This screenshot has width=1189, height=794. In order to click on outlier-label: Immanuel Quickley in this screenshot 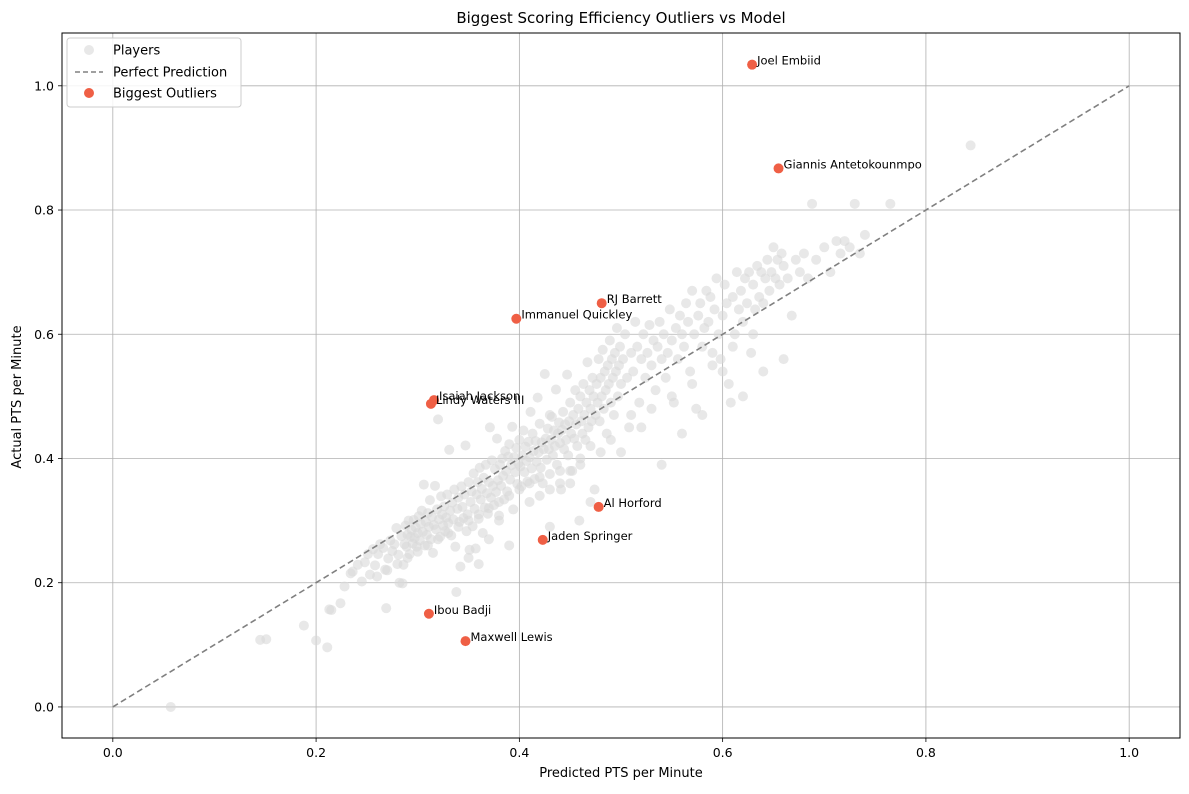, I will do `click(576, 315)`.